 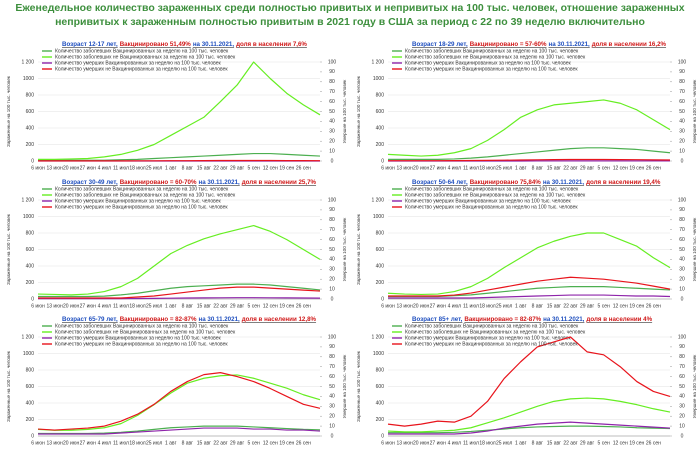 What do you see at coordinates (71, 168) in the screenshot?
I see `x-tick-label: 20 июн` at bounding box center [71, 168].